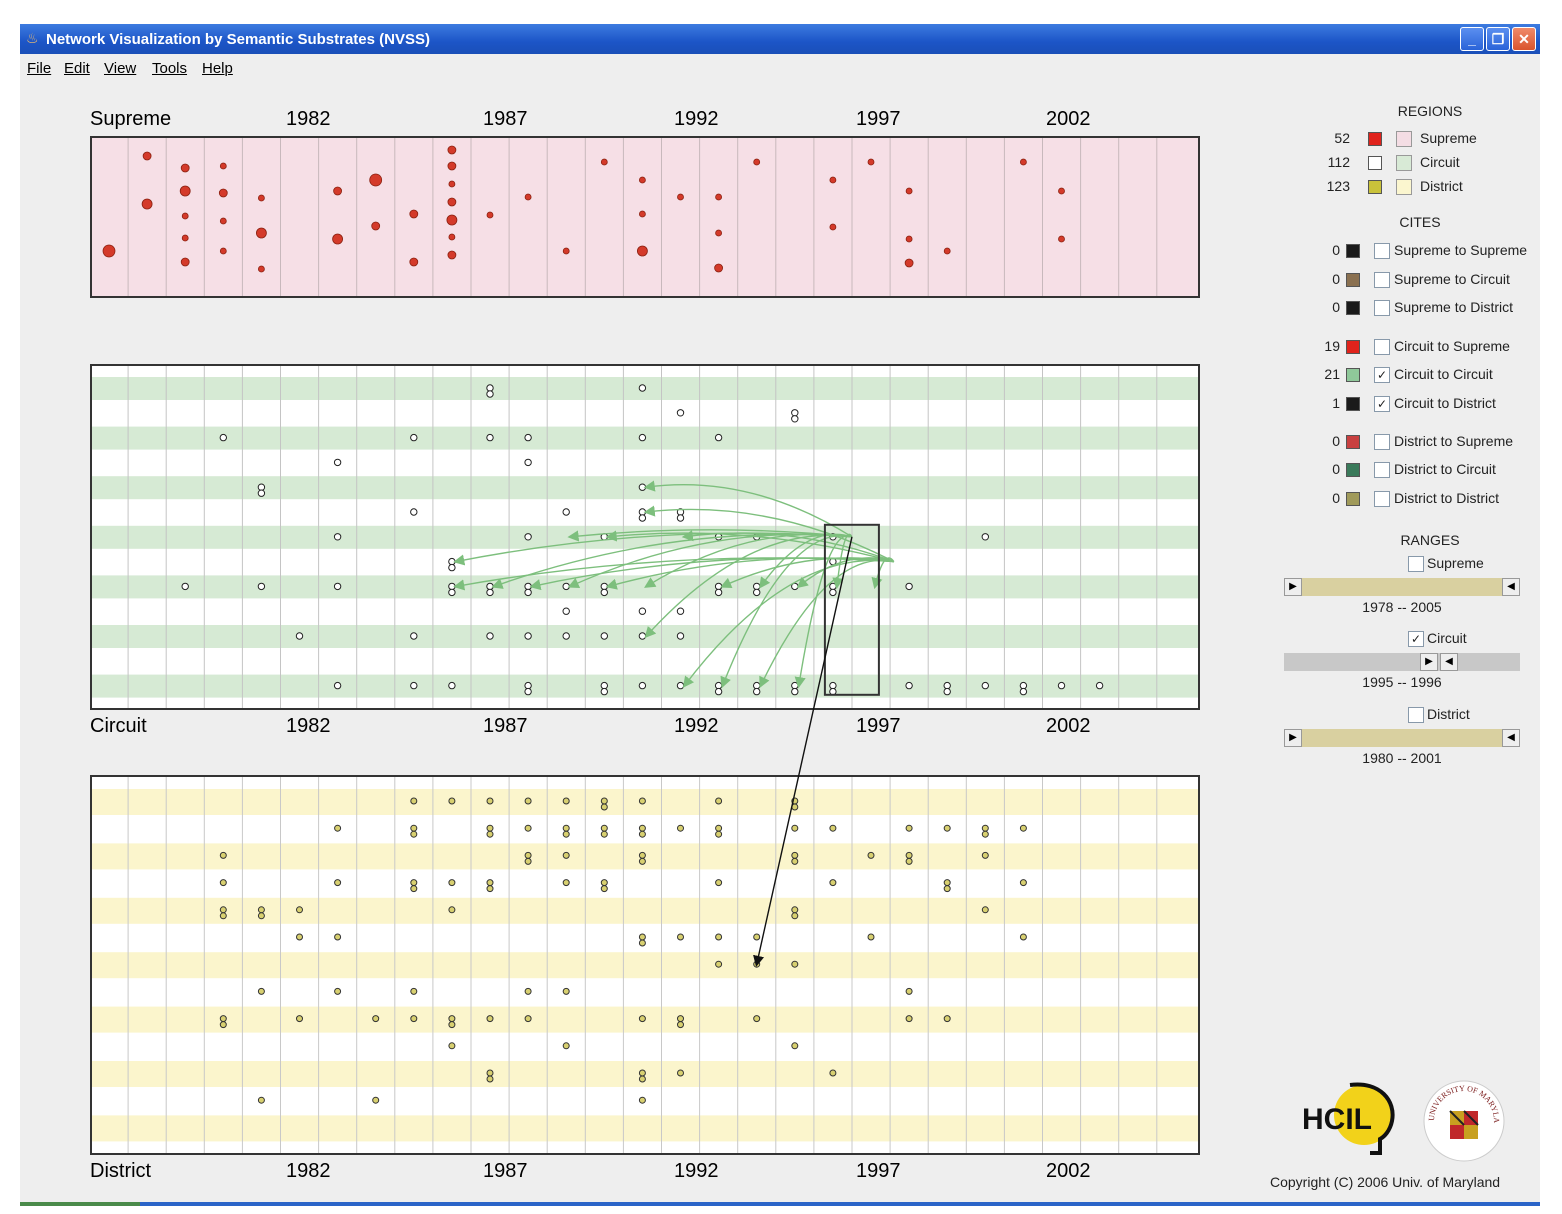 The image size is (1562, 1214). Describe the element at coordinates (878, 1171) in the screenshot. I see `district-year-label: 1997` at that location.